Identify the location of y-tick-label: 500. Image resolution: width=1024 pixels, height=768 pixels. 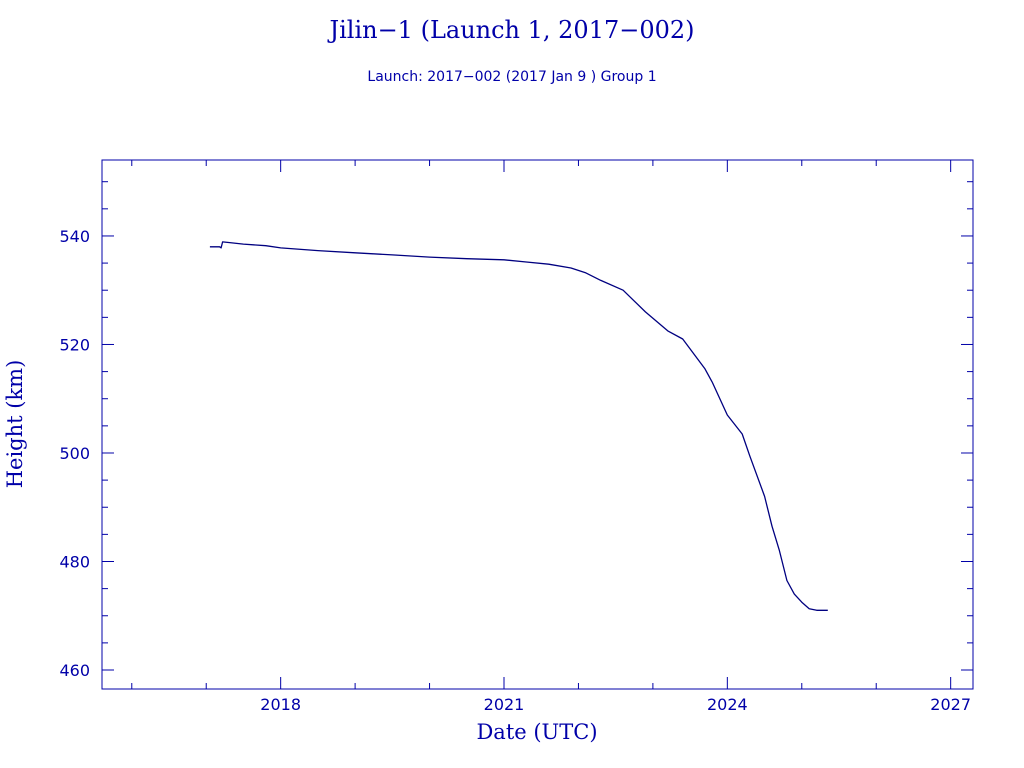
(74, 453).